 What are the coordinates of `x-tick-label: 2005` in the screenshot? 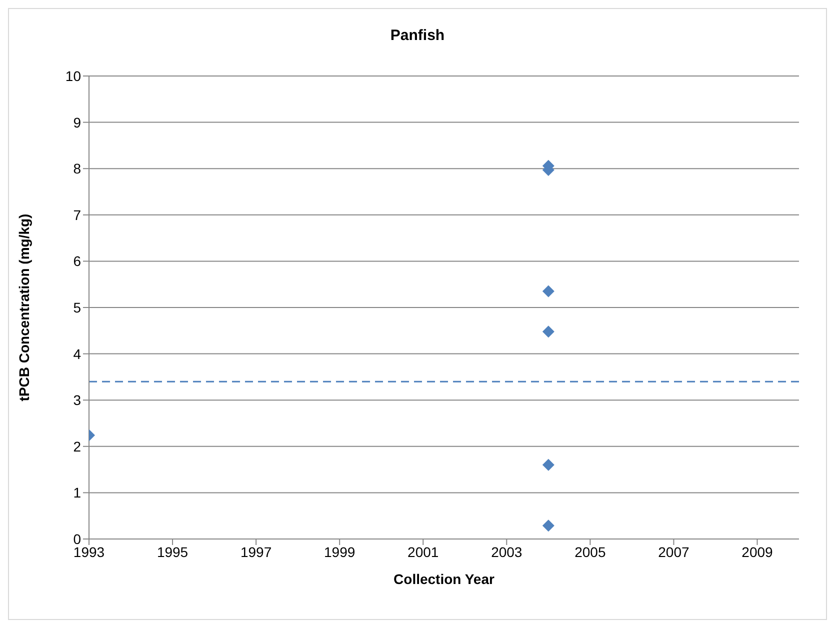 It's located at (590, 552).